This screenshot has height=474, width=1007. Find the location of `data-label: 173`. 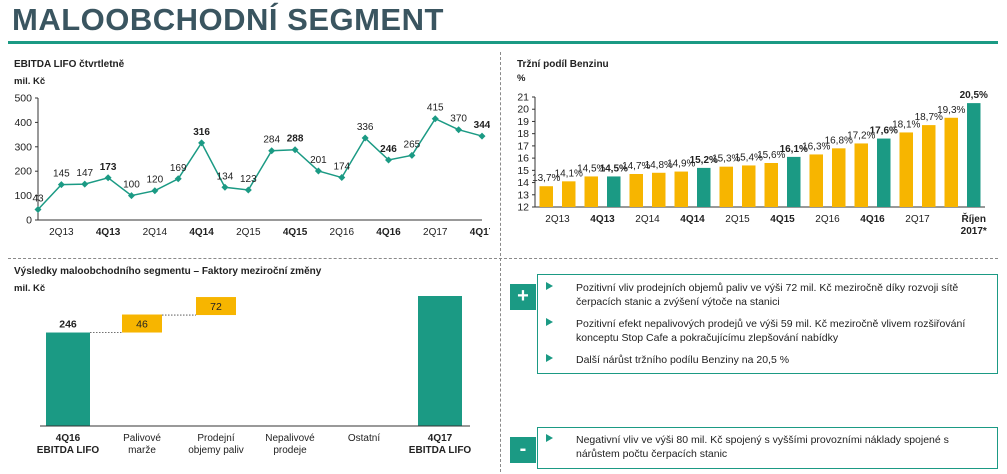

data-label: 173 is located at coordinates (108, 167).